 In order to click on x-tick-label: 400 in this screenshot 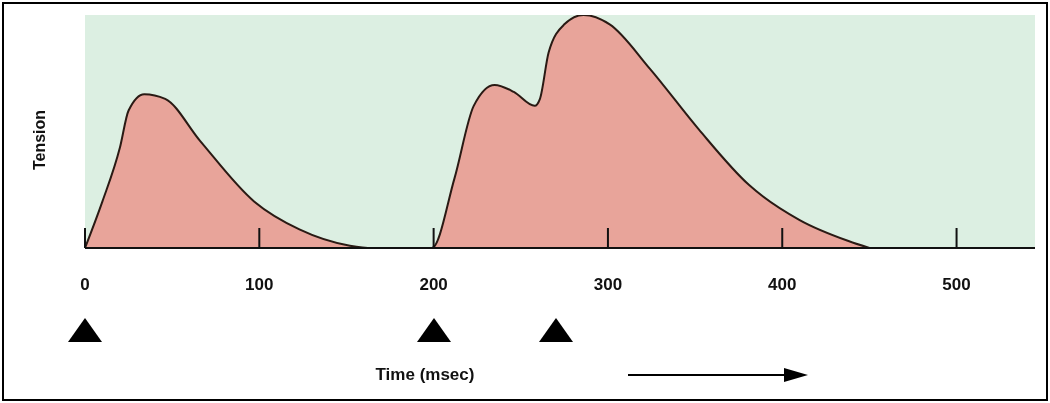, I will do `click(782, 284)`.